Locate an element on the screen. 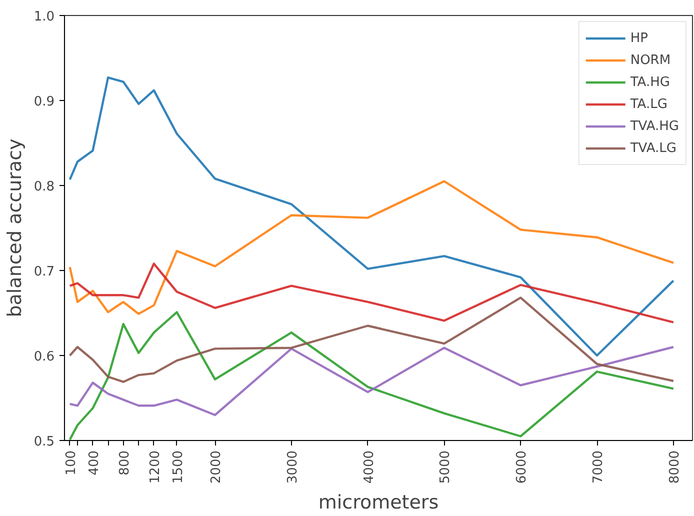 The image size is (694, 516). x-tick-label: 1500 is located at coordinates (178, 467).